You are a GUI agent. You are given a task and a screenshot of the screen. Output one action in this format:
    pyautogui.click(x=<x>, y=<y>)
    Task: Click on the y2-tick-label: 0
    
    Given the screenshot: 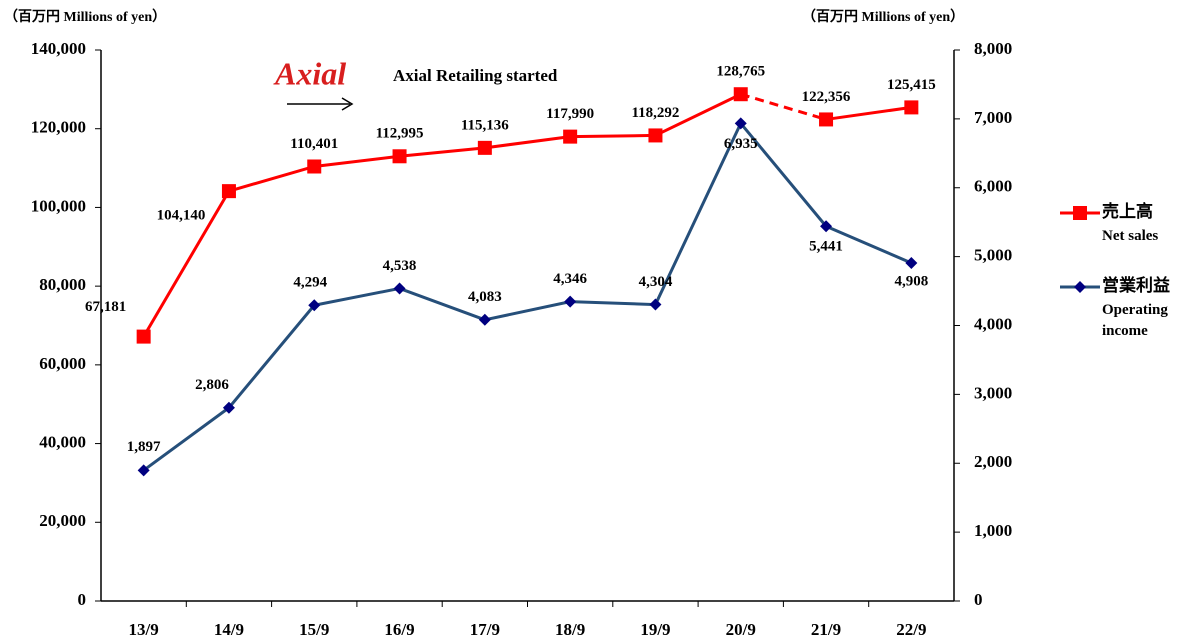 What is the action you would take?
    pyautogui.click(x=978, y=599)
    